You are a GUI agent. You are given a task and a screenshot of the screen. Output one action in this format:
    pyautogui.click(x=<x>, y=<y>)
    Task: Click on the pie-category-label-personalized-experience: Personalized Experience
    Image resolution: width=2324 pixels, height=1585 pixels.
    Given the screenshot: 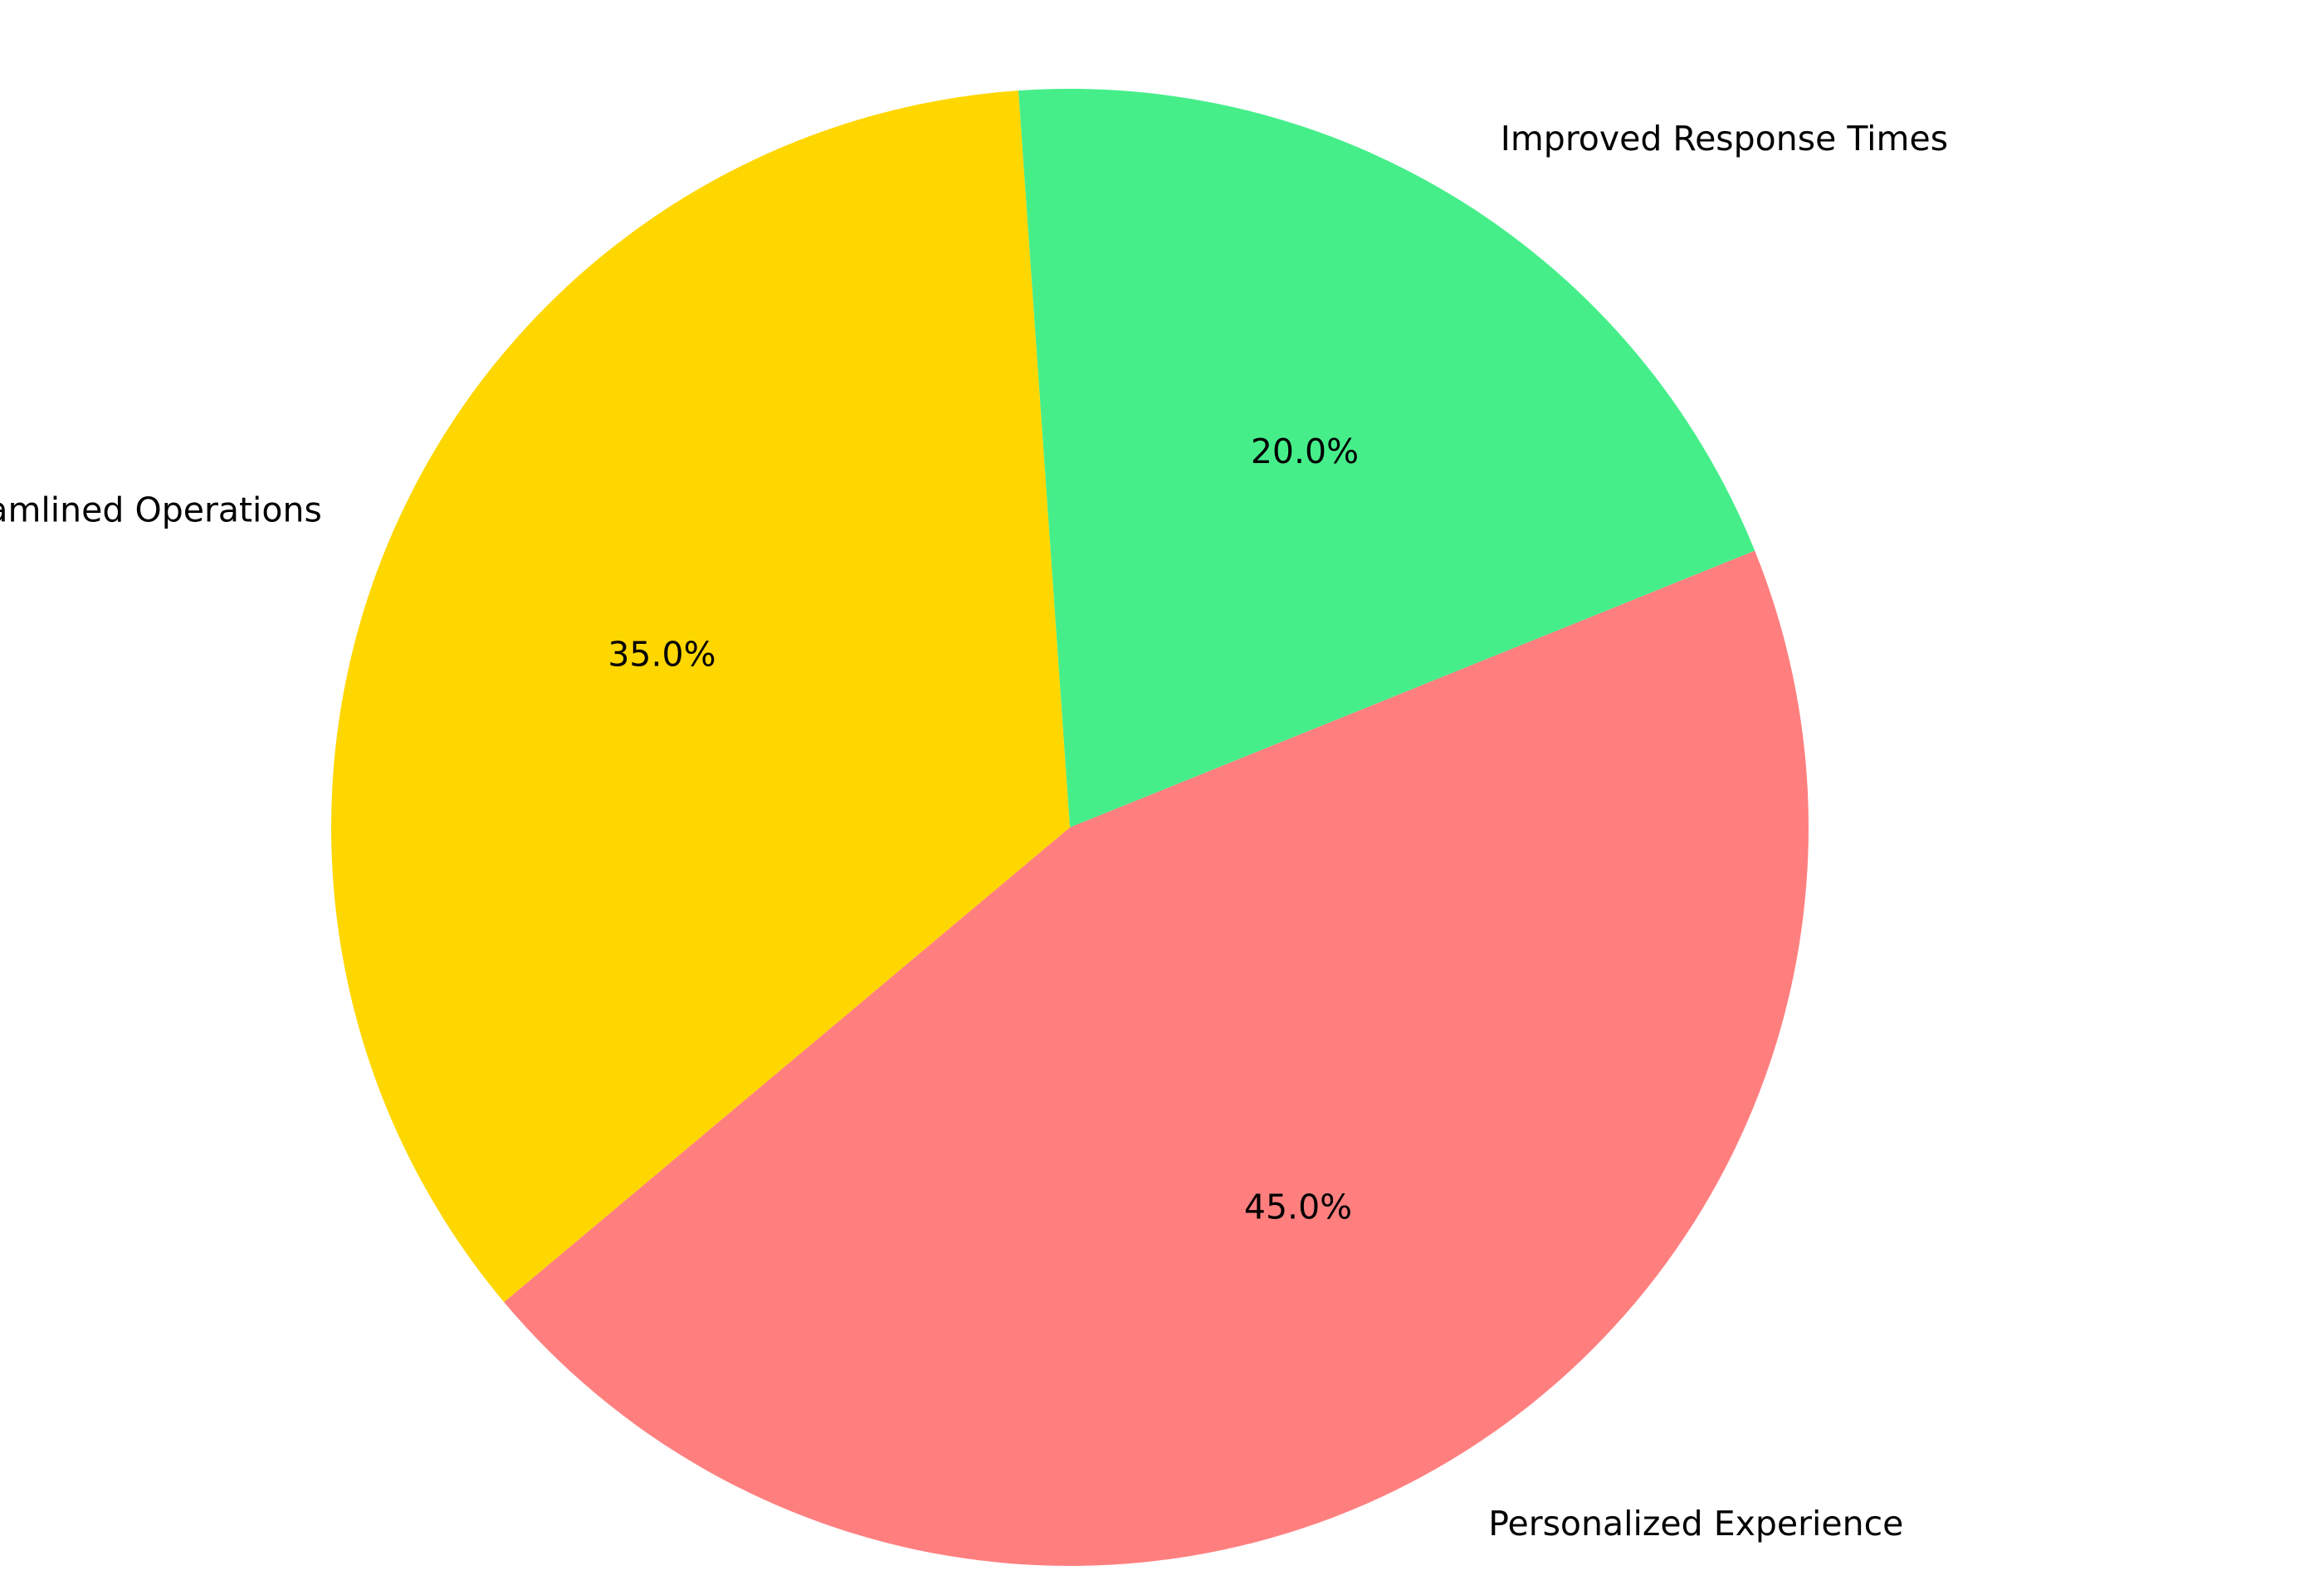 What is the action you would take?
    pyautogui.click(x=1695, y=1524)
    